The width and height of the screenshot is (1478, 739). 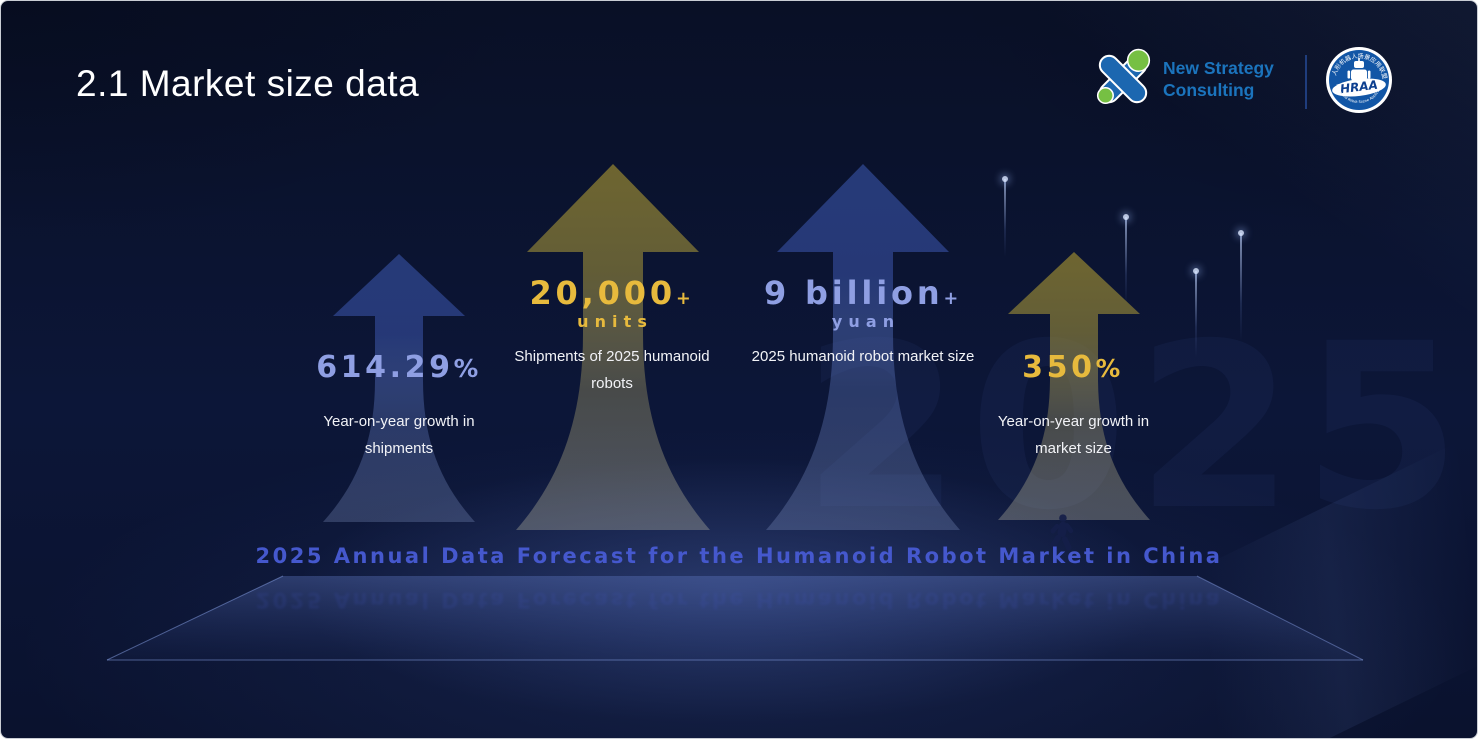 I want to click on stat-market-growth-value: 350%, so click(x=1073, y=367).